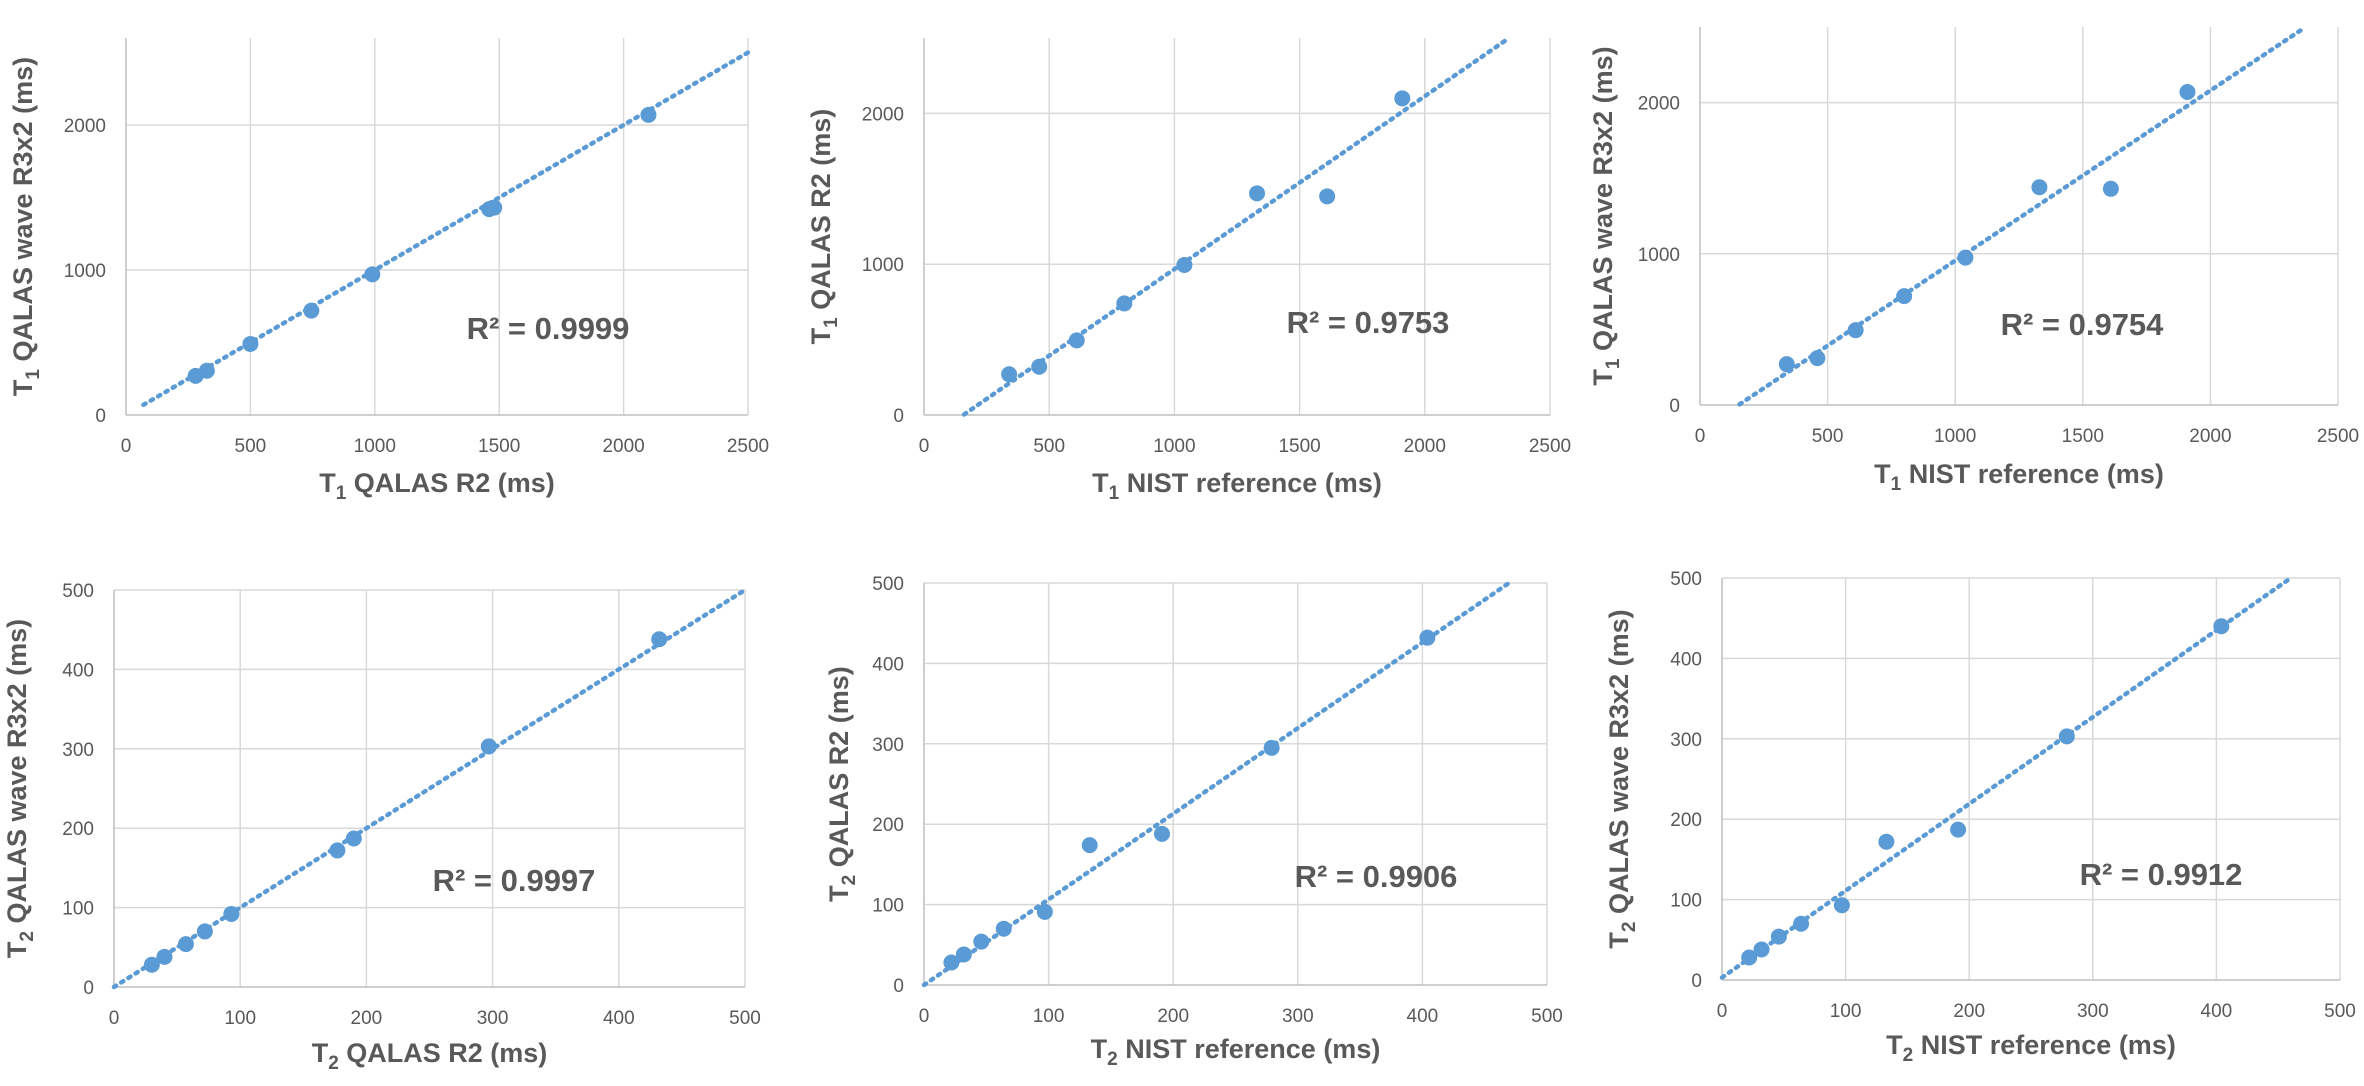  What do you see at coordinates (1376, 876) in the screenshot?
I see `r-squared-label: R² = 0.9906` at bounding box center [1376, 876].